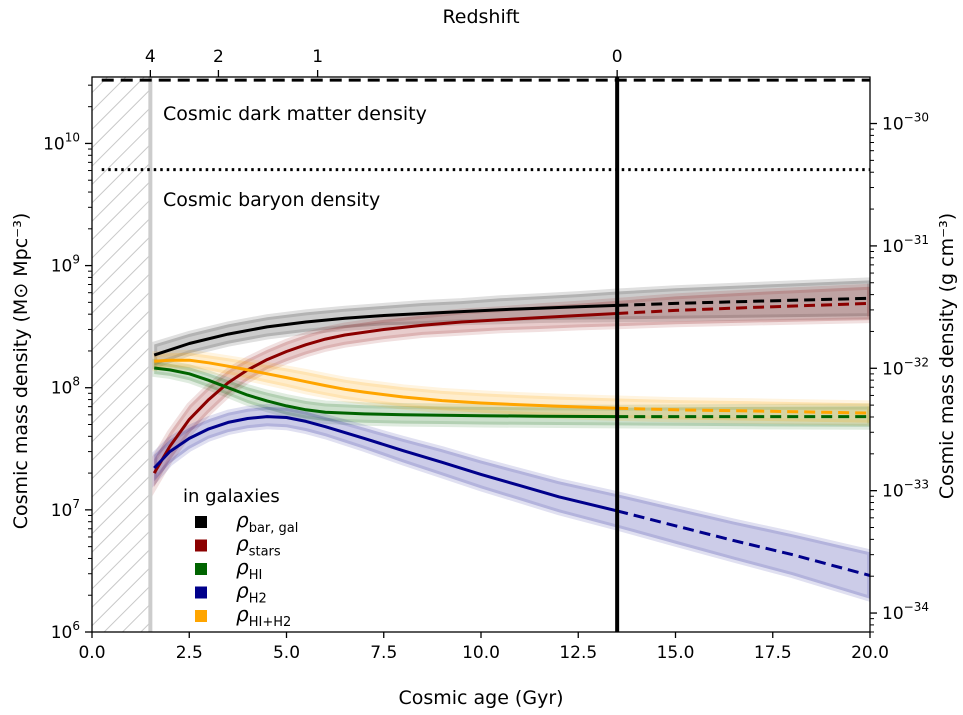 Image resolution: width=963 pixels, height=715 pixels. I want to click on legend-title: in galaxies, so click(231, 496).